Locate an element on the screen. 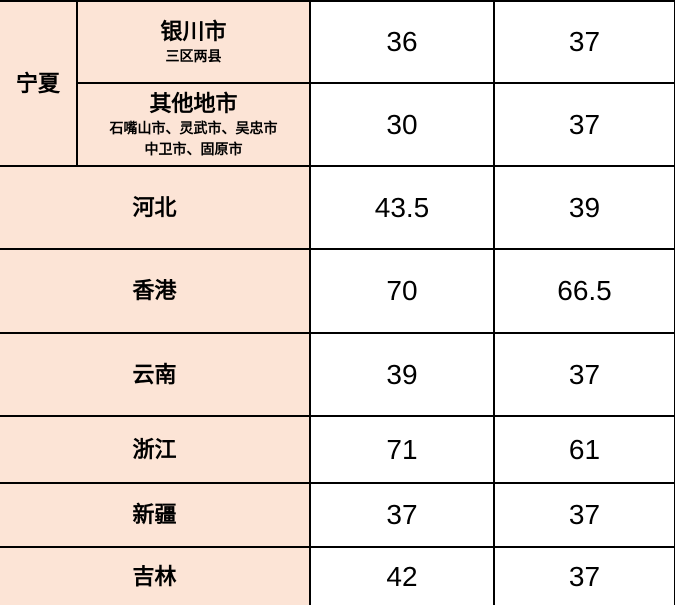 This screenshot has height=605, width=675. region-name: 云南 is located at coordinates (154, 374).